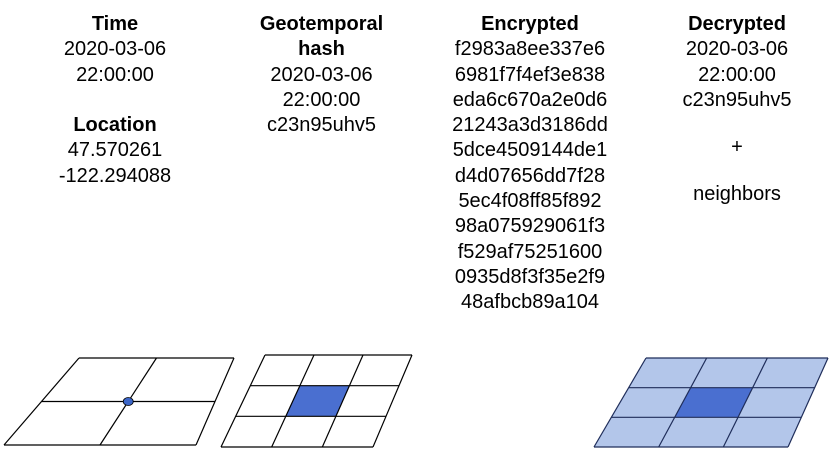 This screenshot has height=460, width=829. Describe the element at coordinates (321, 125) in the screenshot. I see `geotemporal-hash: c23n95uhv5` at that location.